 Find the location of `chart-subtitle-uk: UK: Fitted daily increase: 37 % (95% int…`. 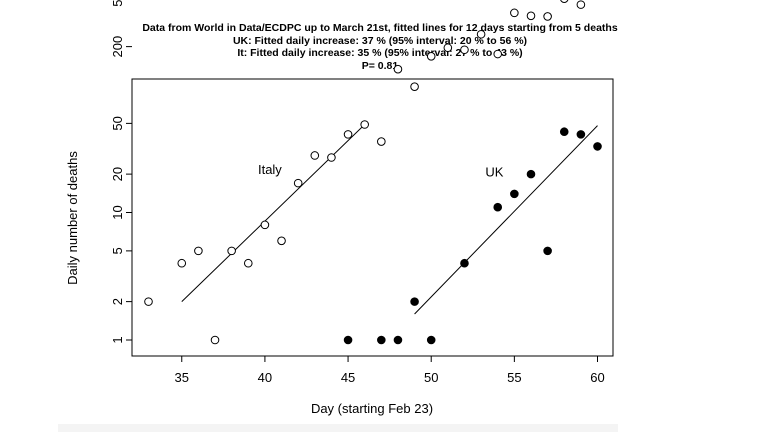

chart-subtitle-uk: UK: Fitted daily increase: 37 % (95% int… is located at coordinates (380, 40).